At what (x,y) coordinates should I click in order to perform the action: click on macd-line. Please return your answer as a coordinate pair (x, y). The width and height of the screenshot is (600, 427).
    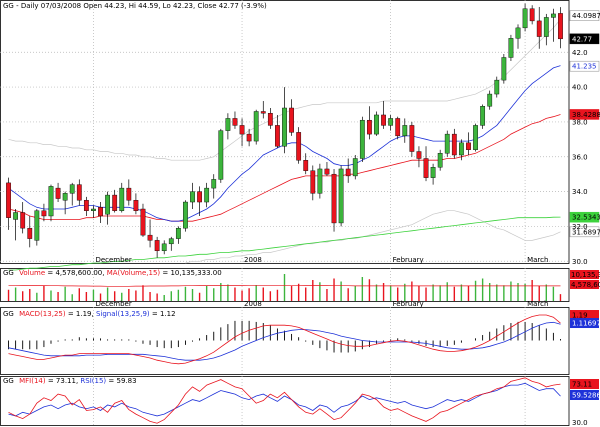
    Looking at the image, I should click on (284, 339).